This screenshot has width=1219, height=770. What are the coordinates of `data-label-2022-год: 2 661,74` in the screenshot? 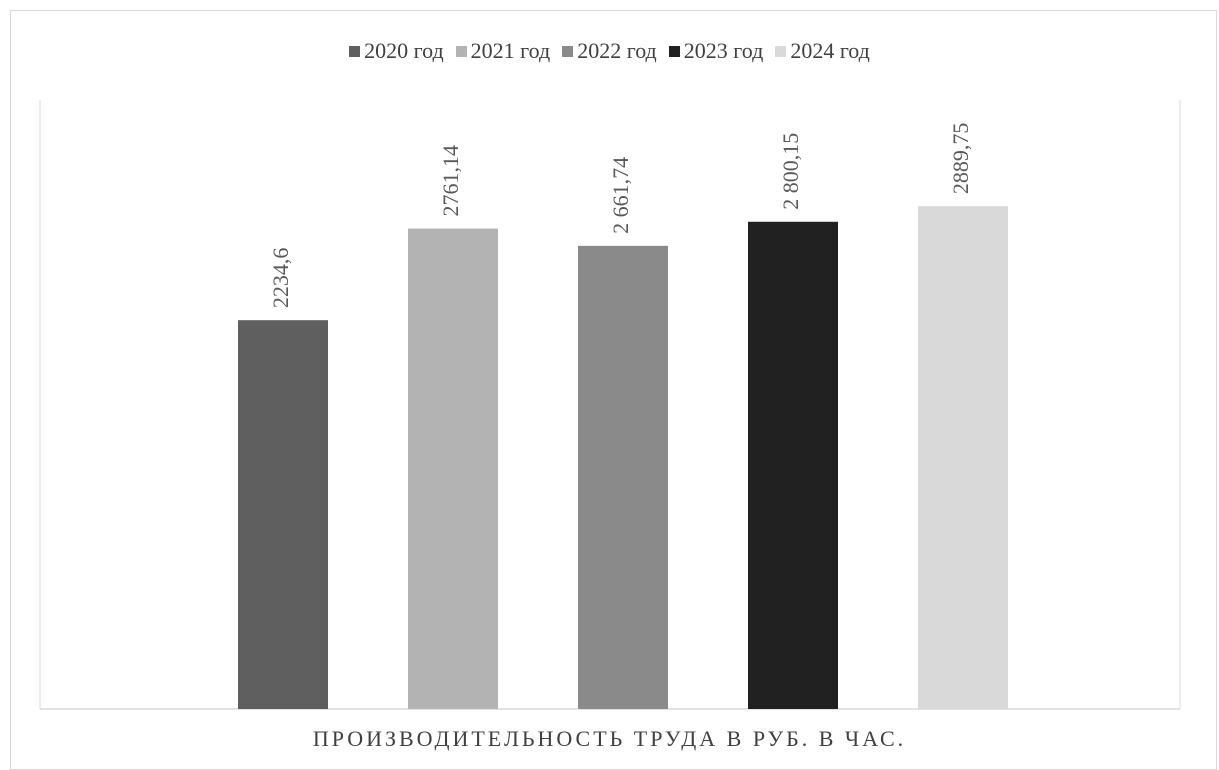 It's located at (620, 195).